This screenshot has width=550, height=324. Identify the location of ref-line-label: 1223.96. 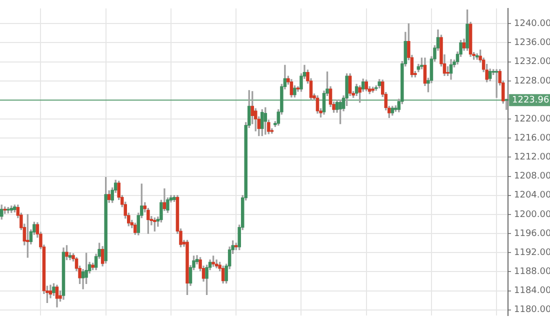
(531, 101).